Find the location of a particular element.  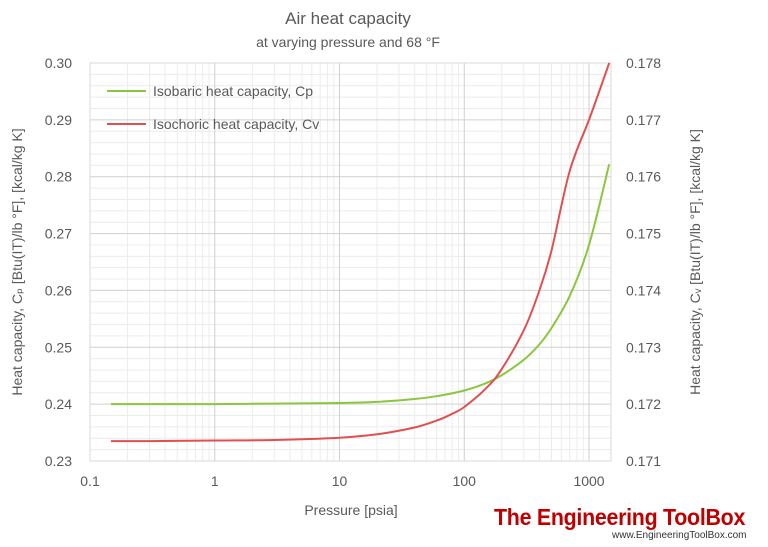

brand-url: www.EngineeringToolBox.com is located at coordinates (679, 535).